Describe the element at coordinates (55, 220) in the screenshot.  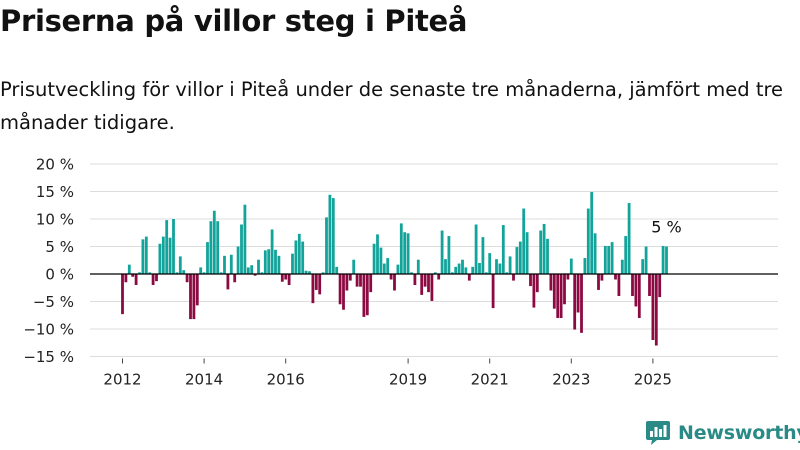
I see `y-tick-label: 10 %` at that location.